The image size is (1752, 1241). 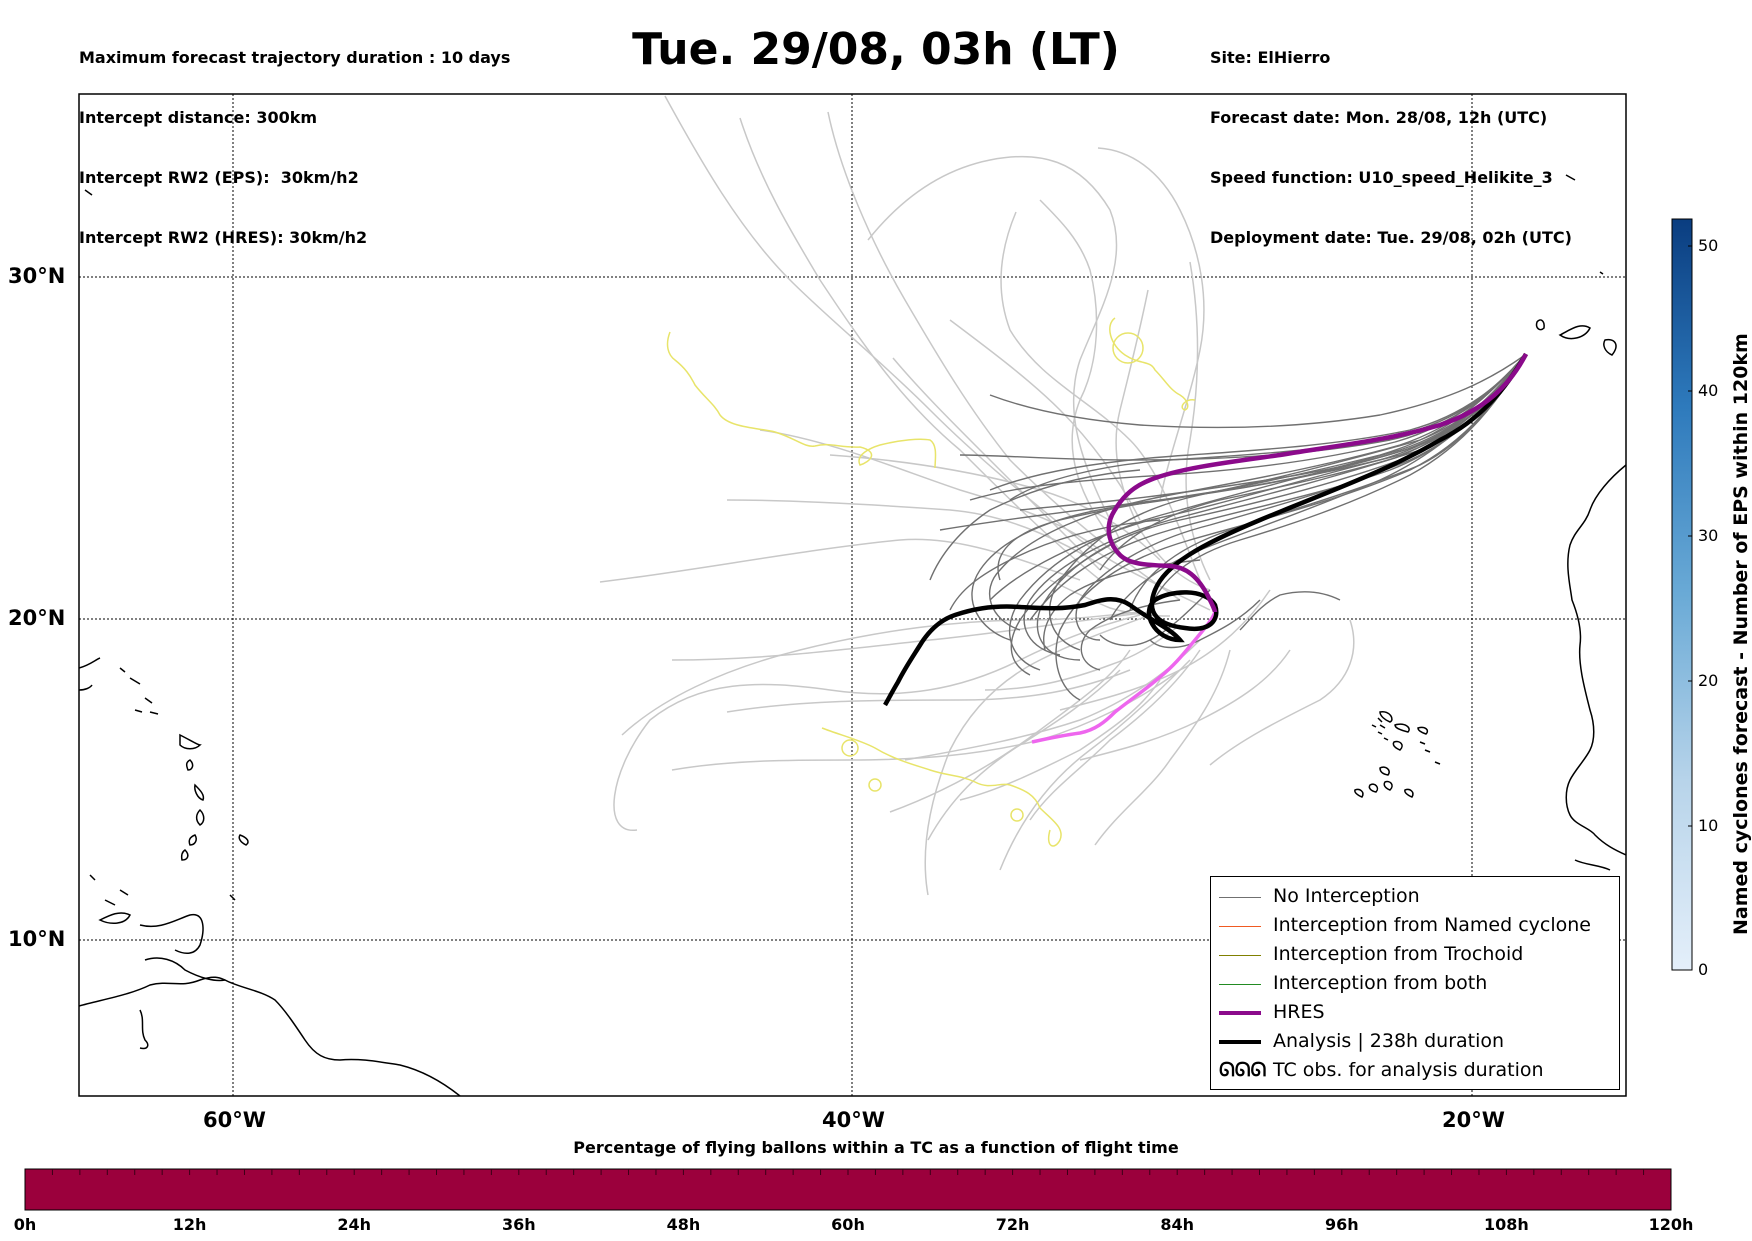 I want to click on lat-label-10n: 10°N, so click(x=37, y=939).